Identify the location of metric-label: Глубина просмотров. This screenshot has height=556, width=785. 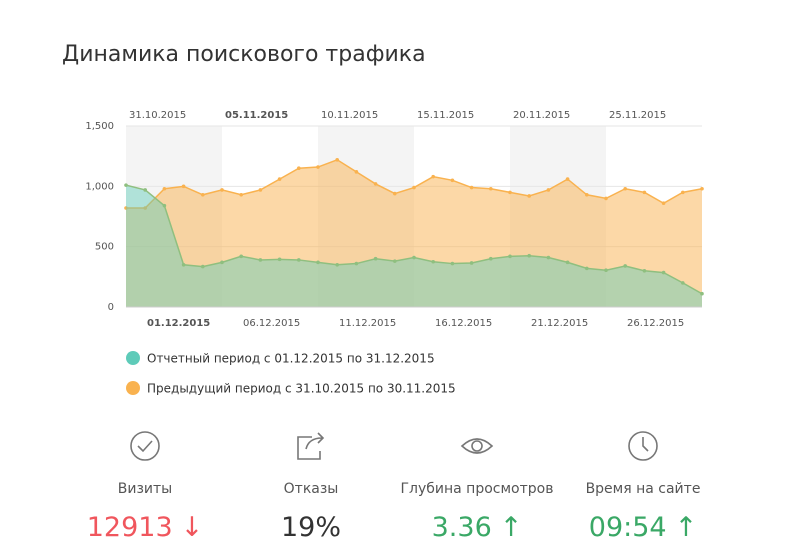
(477, 489).